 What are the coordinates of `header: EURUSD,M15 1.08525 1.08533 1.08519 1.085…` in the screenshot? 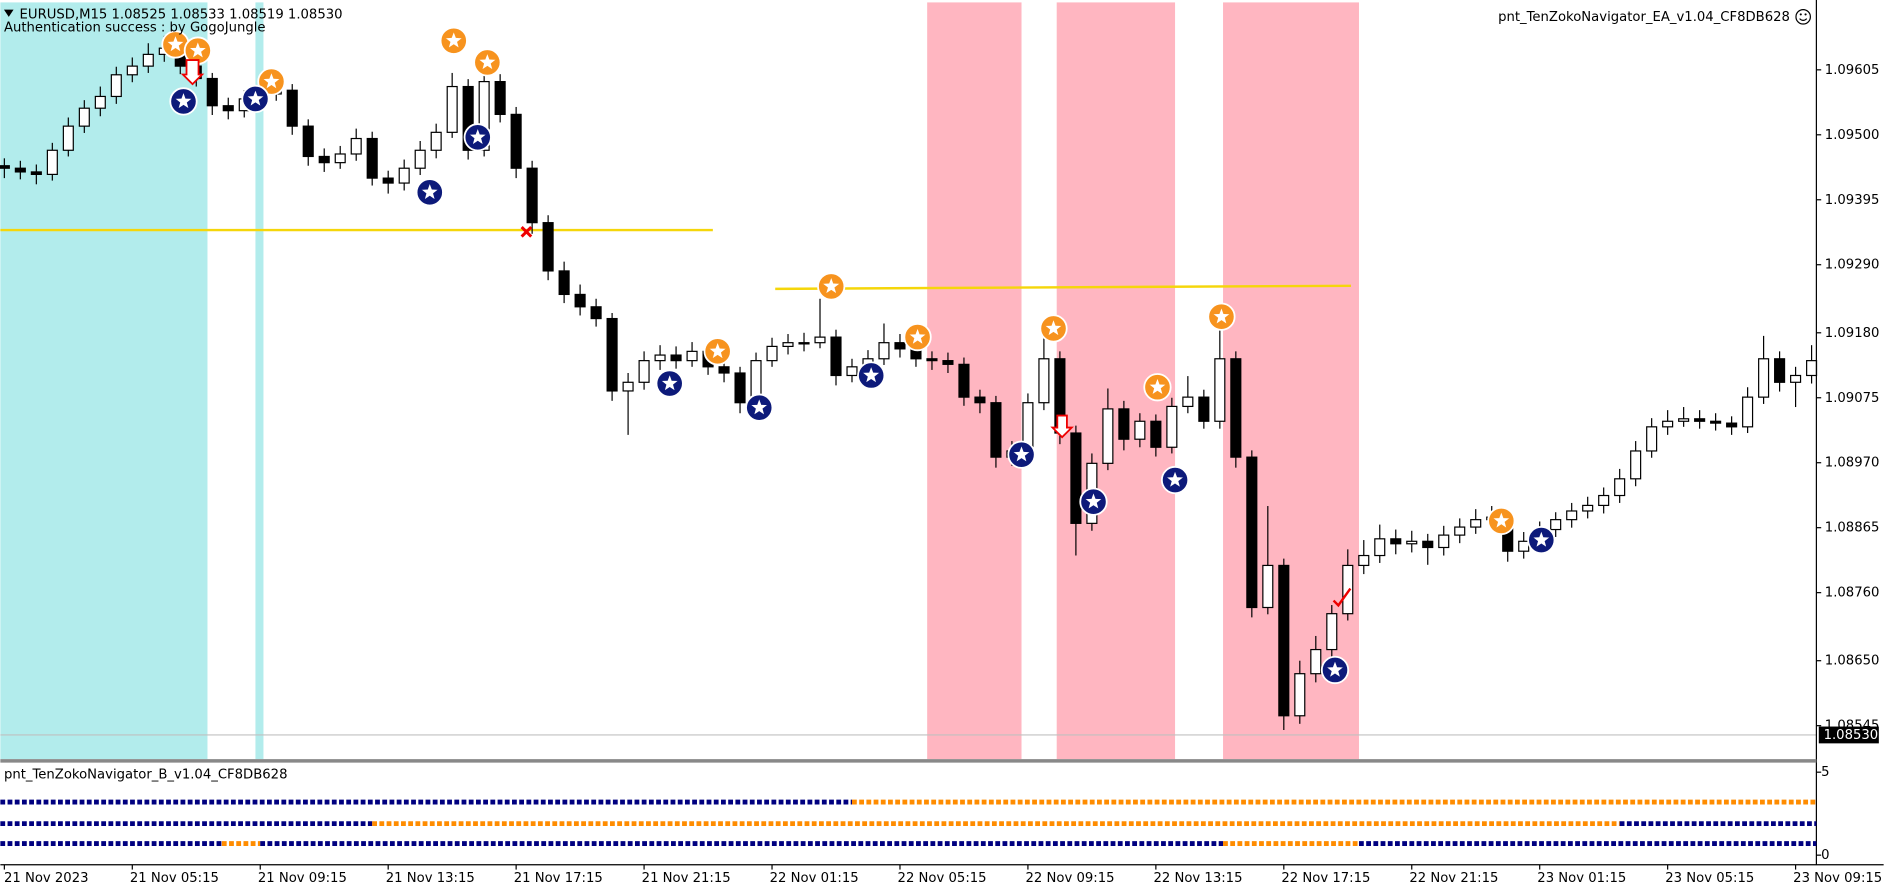 It's located at (181, 14).